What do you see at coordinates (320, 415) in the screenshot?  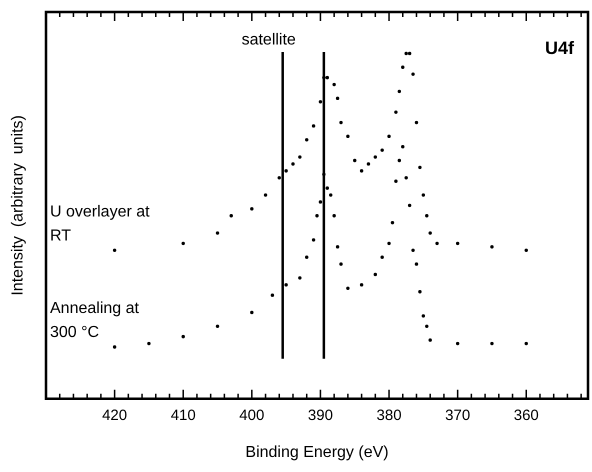 I see `x-tick-label: 390` at bounding box center [320, 415].